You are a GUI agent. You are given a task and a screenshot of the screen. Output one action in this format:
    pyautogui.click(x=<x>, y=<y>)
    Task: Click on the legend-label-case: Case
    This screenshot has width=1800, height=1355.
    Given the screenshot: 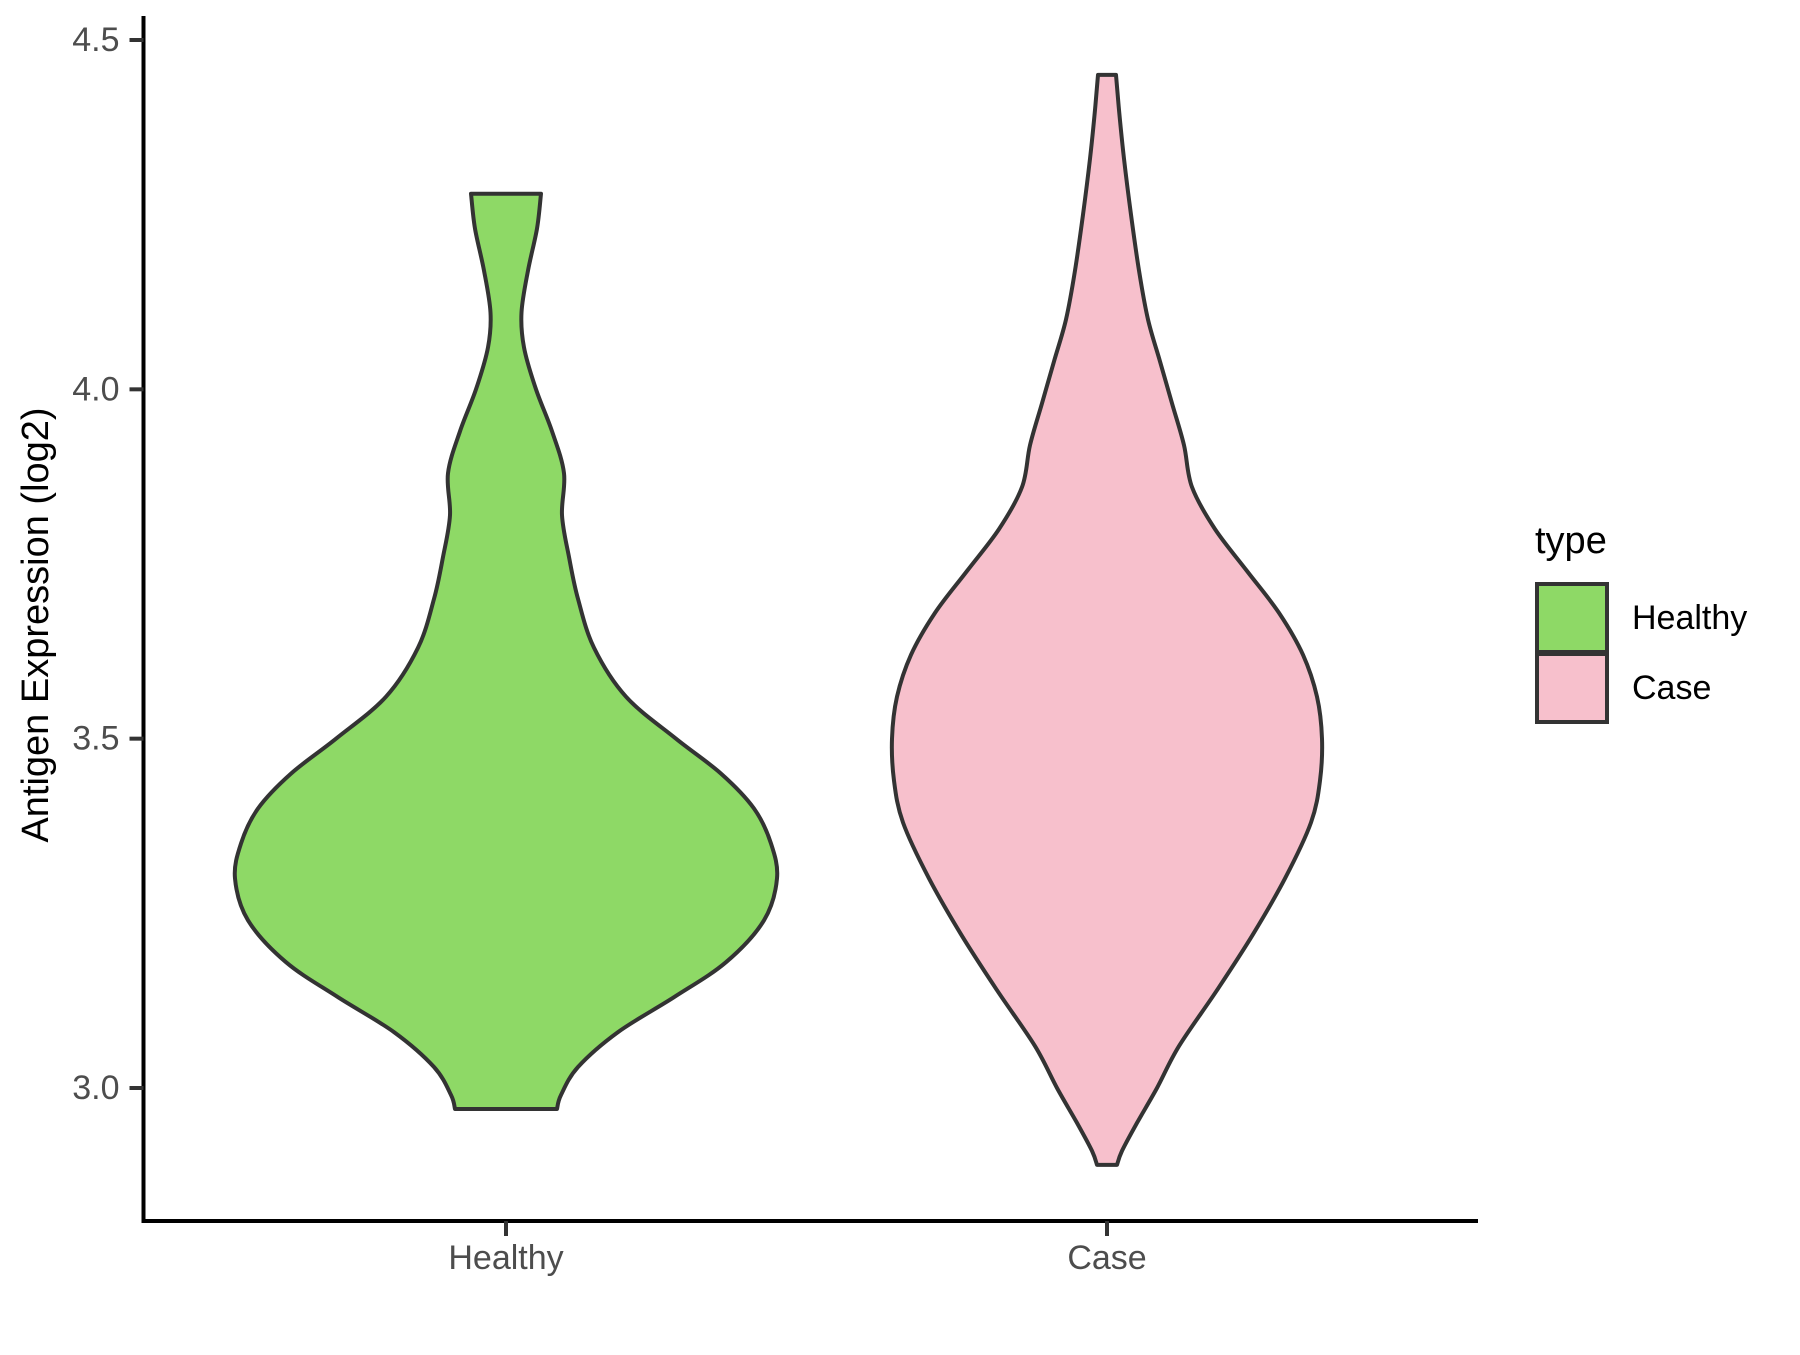 What is the action you would take?
    pyautogui.click(x=1671, y=688)
    